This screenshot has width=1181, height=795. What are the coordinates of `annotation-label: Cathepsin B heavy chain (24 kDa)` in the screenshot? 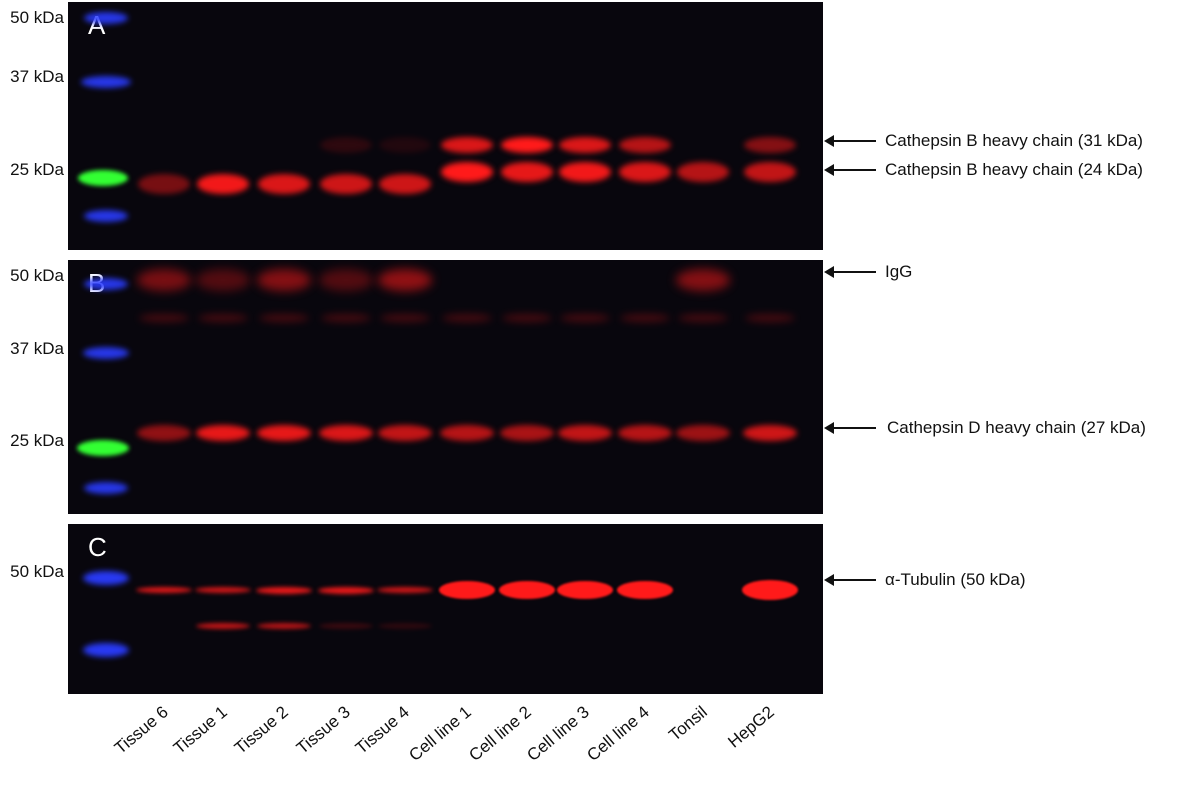 It's located at (1014, 169).